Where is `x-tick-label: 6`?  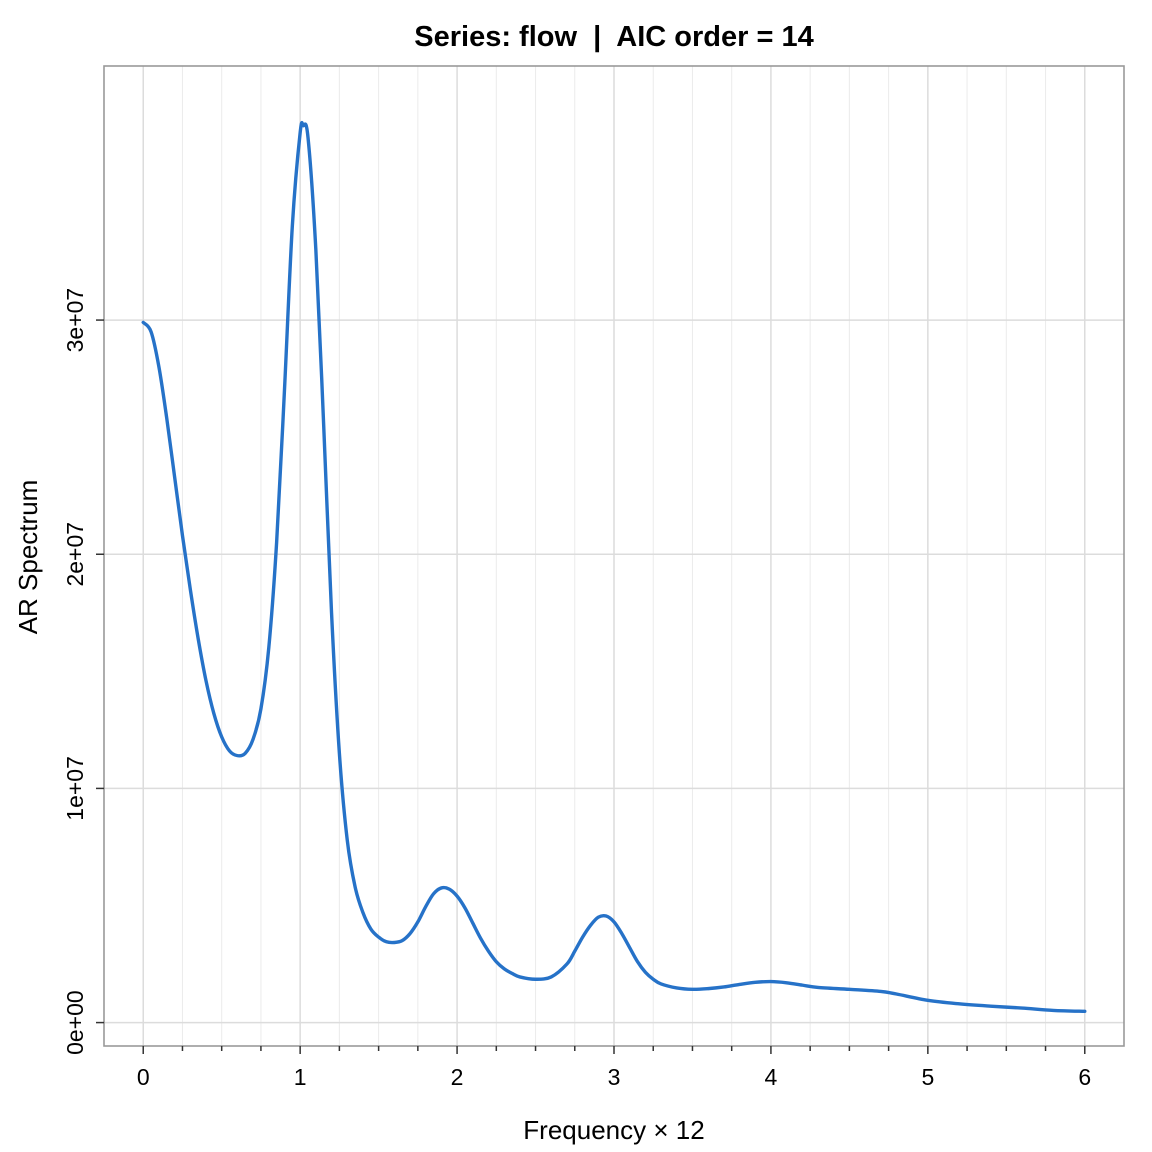
x-tick-label: 6 is located at coordinates (1084, 1077).